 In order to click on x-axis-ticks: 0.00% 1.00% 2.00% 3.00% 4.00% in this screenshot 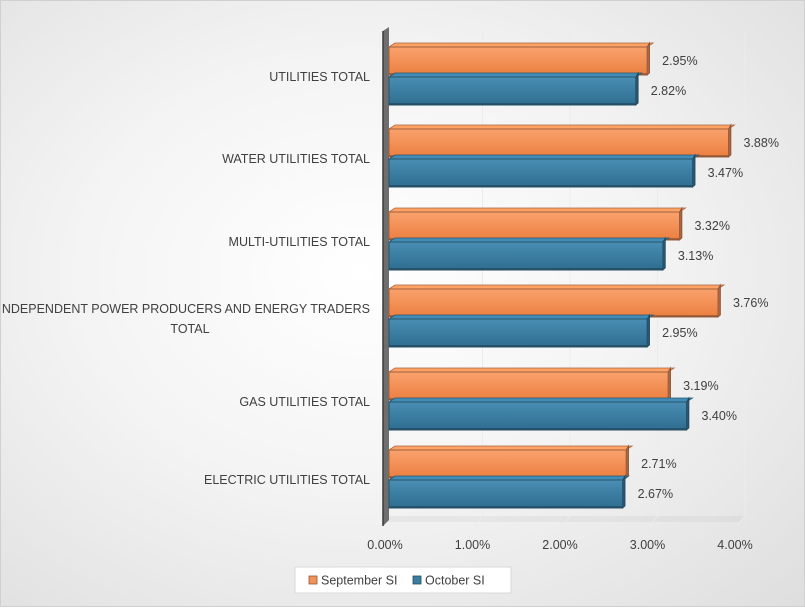, I will do `click(559, 545)`.